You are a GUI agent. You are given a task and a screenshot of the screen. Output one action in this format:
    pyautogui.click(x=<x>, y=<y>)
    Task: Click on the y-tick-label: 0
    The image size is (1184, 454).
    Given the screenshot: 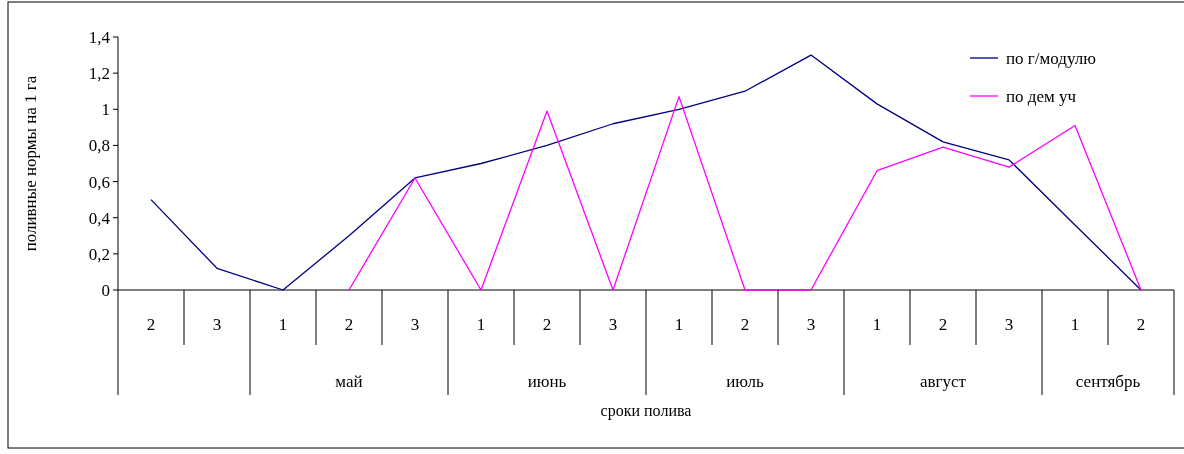 What is the action you would take?
    pyautogui.click(x=105, y=290)
    